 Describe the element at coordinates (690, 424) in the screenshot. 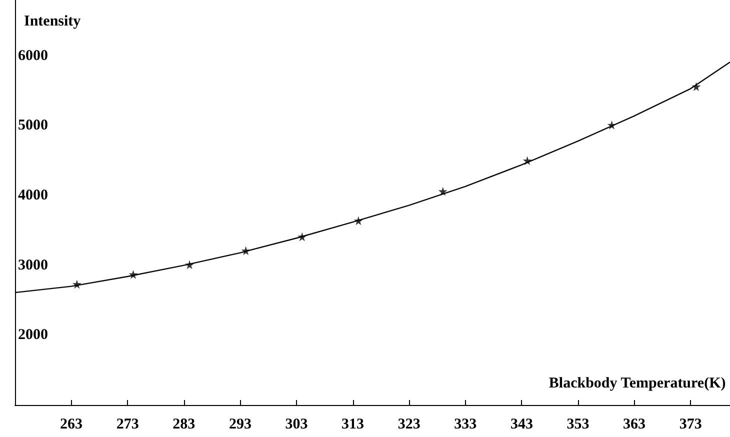

I see `x-tick-label: 373` at that location.